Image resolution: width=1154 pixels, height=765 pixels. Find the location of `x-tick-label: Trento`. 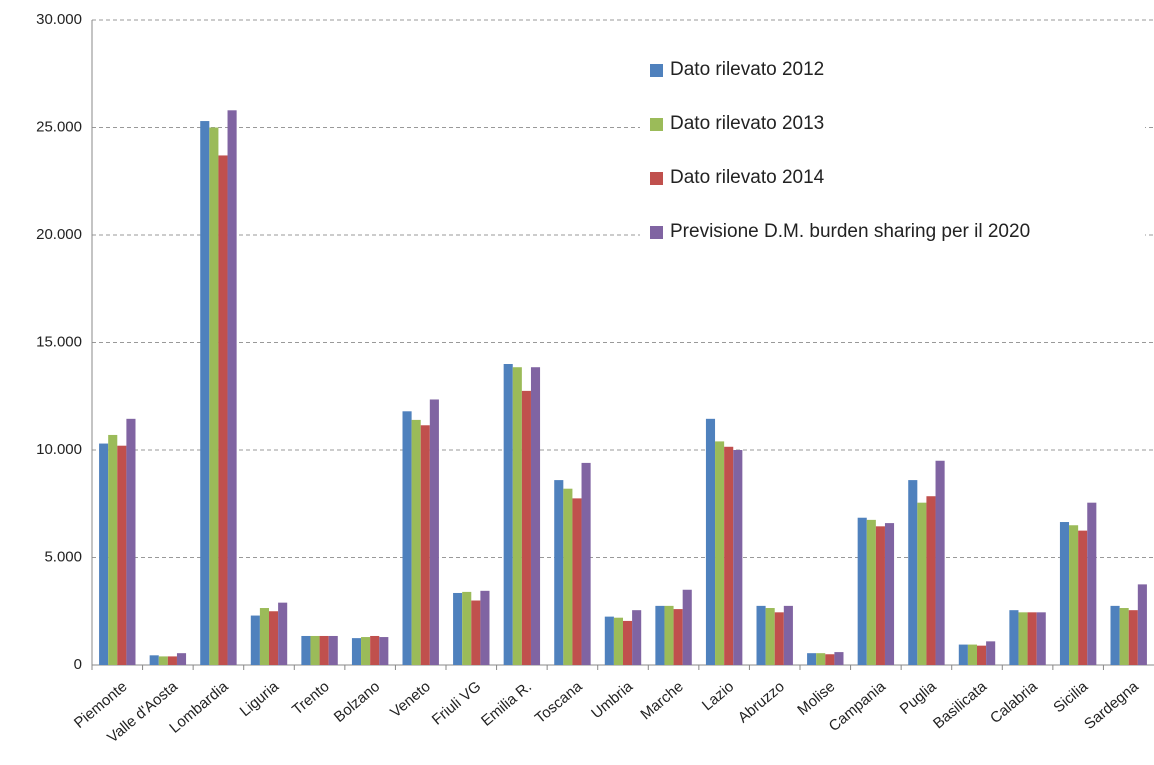

x-tick-label: Trento is located at coordinates (311, 698).